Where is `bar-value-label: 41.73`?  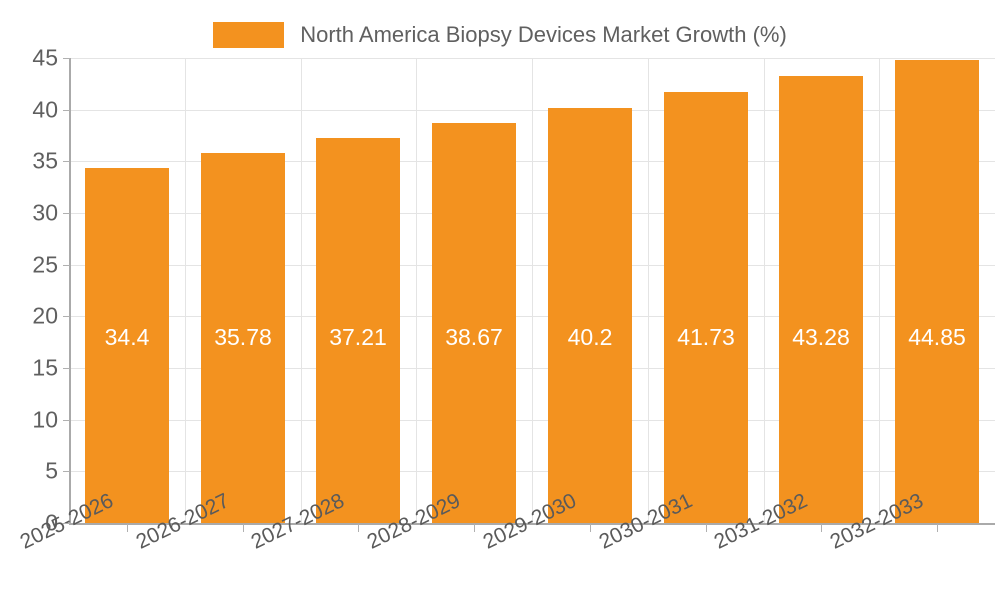
bar-value-label: 41.73 is located at coordinates (706, 337).